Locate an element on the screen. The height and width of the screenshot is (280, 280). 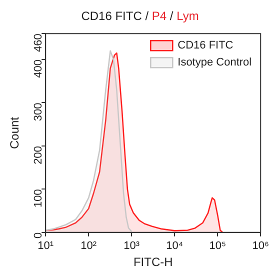
y-tick-label: 0 is located at coordinates (38, 235).